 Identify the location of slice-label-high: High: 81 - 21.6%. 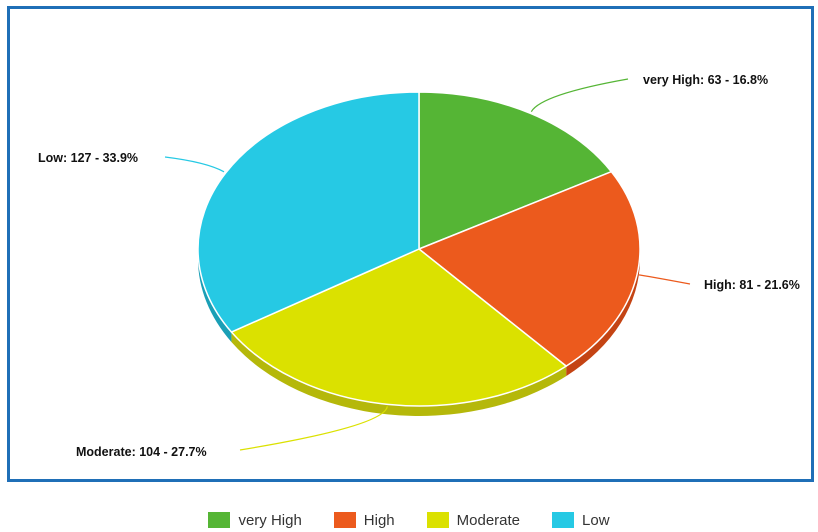
(752, 285).